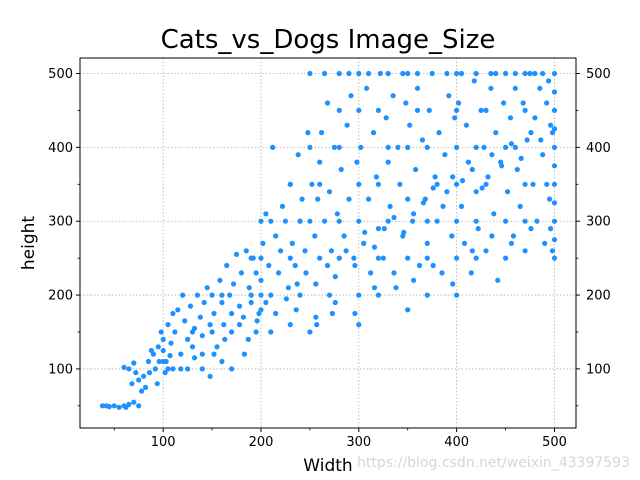 The width and height of the screenshot is (640, 480). I want to click on chart-title: Cats_vs_Dogs Image_Size, so click(328, 40).